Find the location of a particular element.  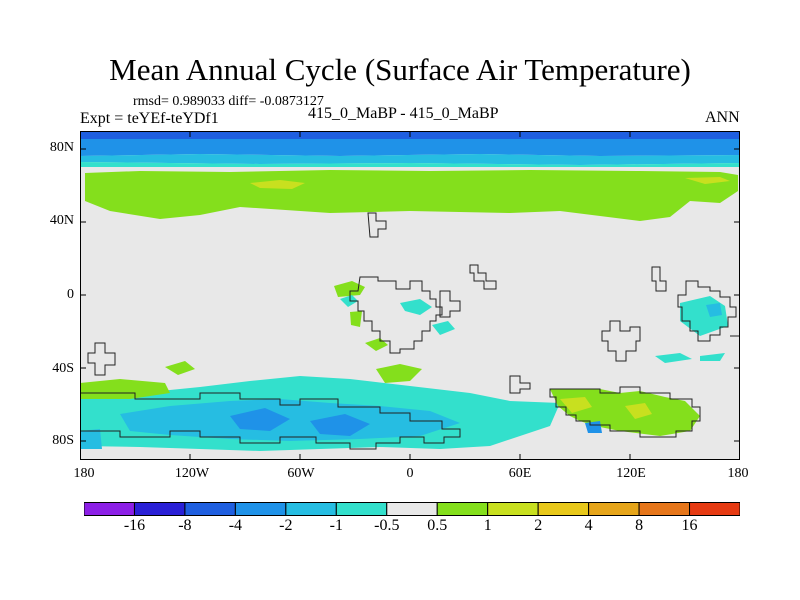

lon-label-180e: 180 is located at coordinates (738, 473).